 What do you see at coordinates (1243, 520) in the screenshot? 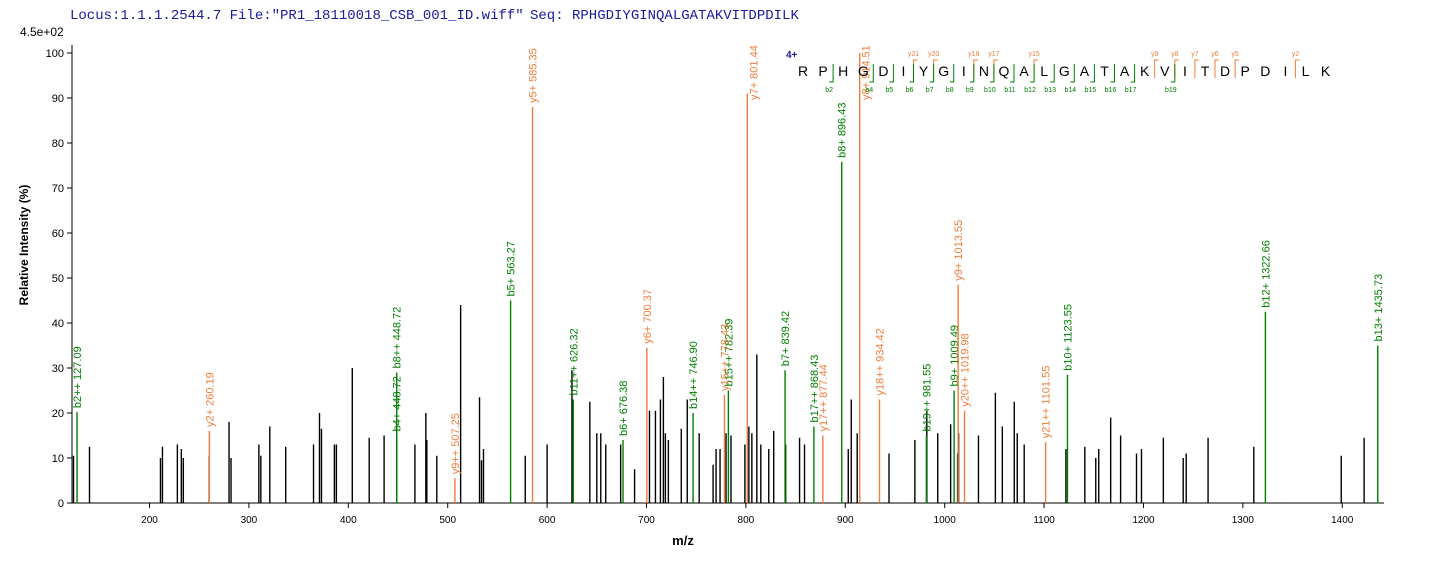
I see `x-tick-label: 1300` at bounding box center [1243, 520].